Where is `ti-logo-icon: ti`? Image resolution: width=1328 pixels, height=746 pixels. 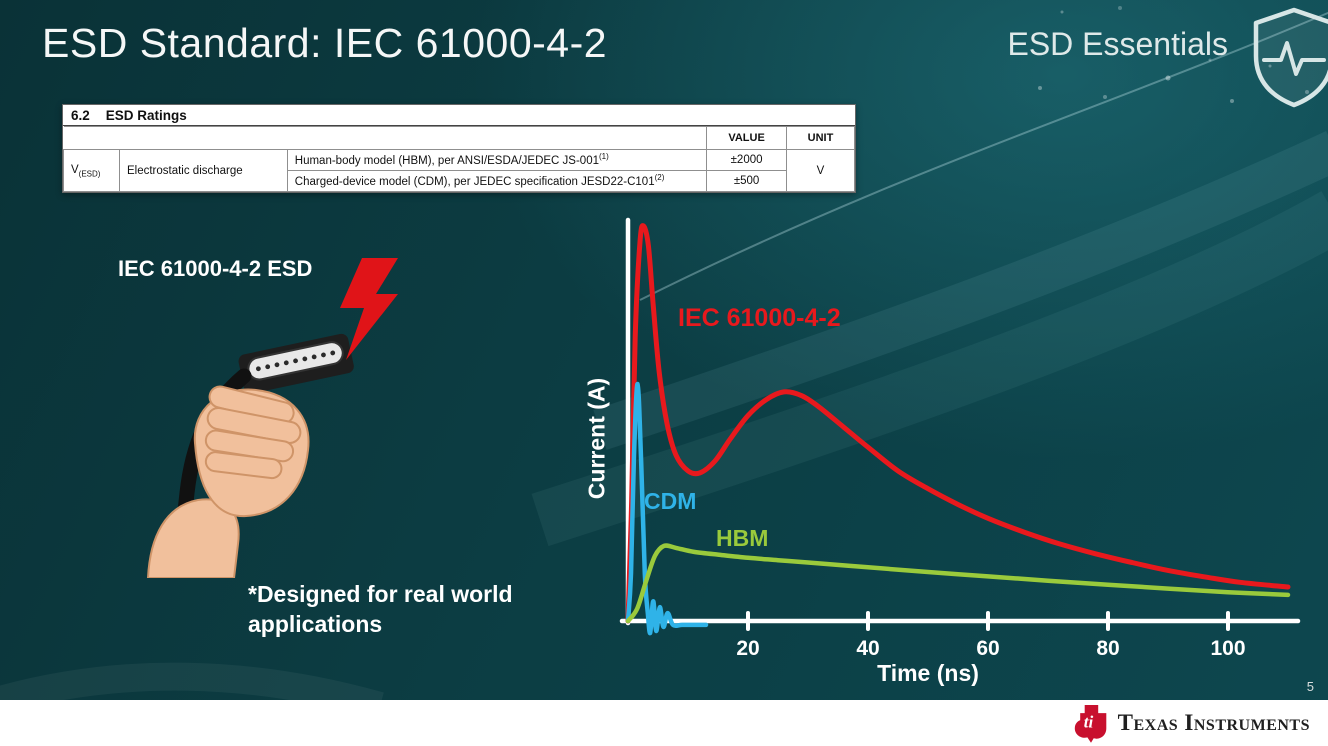 ti-logo-icon: ti is located at coordinates (1090, 724).